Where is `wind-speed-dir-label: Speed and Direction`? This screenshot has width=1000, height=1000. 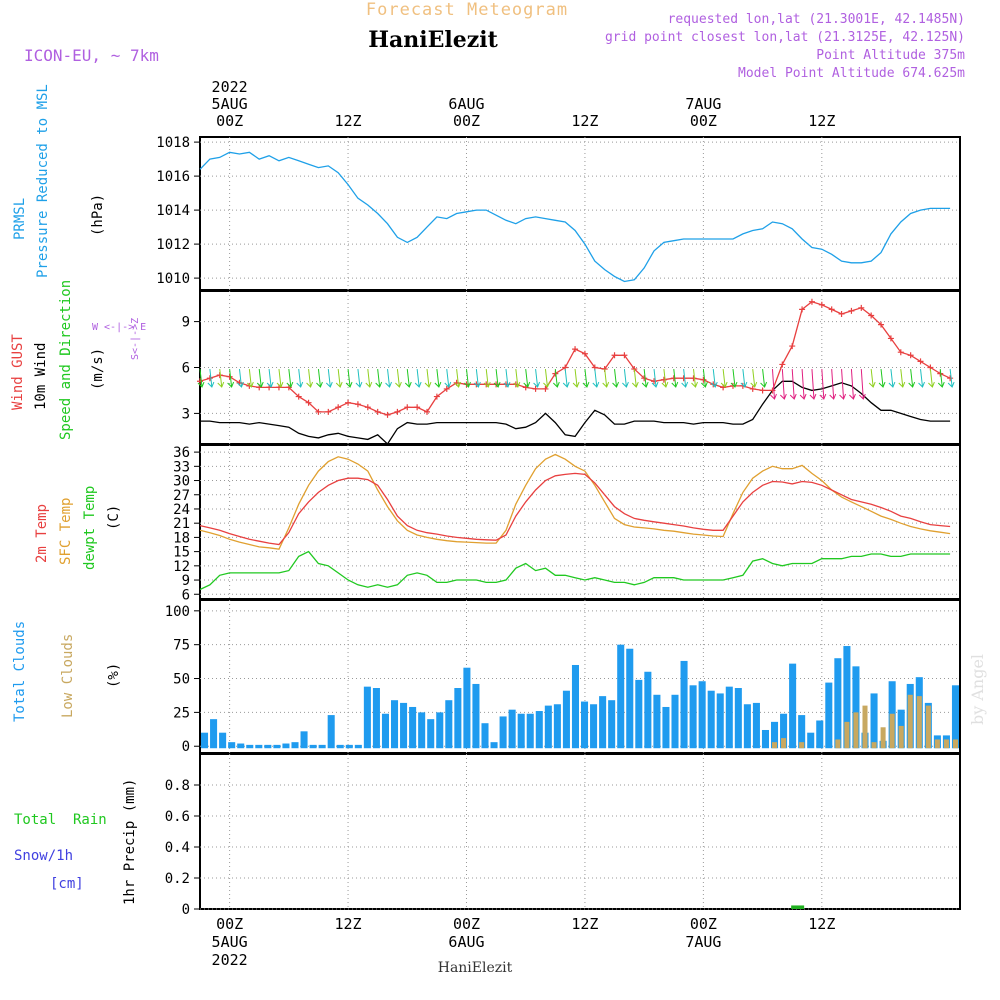
wind-speed-dir-label: Speed and Direction is located at coordinates (66, 360).